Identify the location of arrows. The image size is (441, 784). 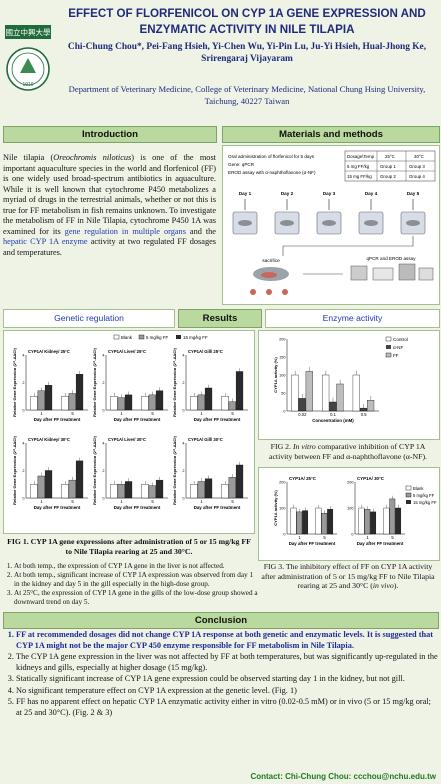
(348, 255).